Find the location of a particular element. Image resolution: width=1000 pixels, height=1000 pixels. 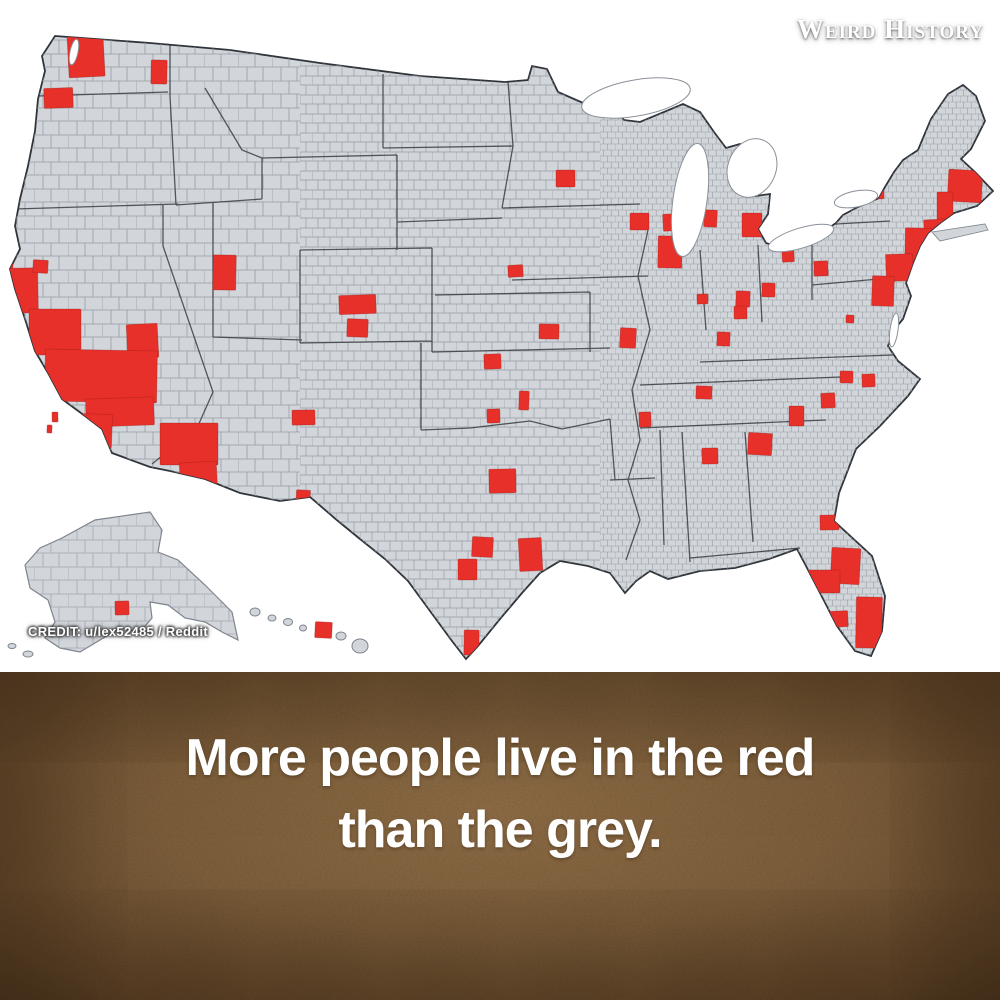

red-county-richmond is located at coordinates (850, 319).